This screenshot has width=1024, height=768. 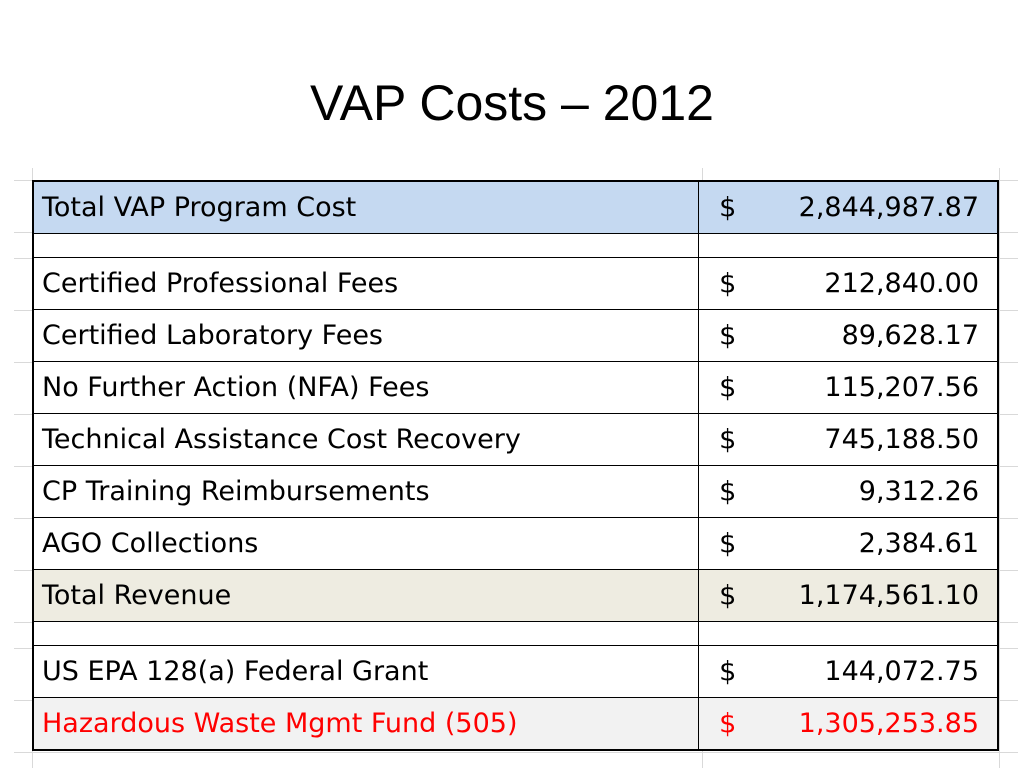 I want to click on row-label: Technical Assistance Cost Recovery, so click(x=366, y=439).